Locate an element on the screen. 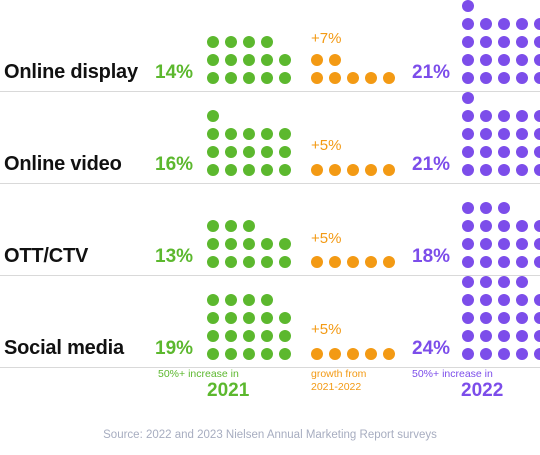 This screenshot has width=540, height=455. pct-2022-label: 24% is located at coordinates (431, 348).